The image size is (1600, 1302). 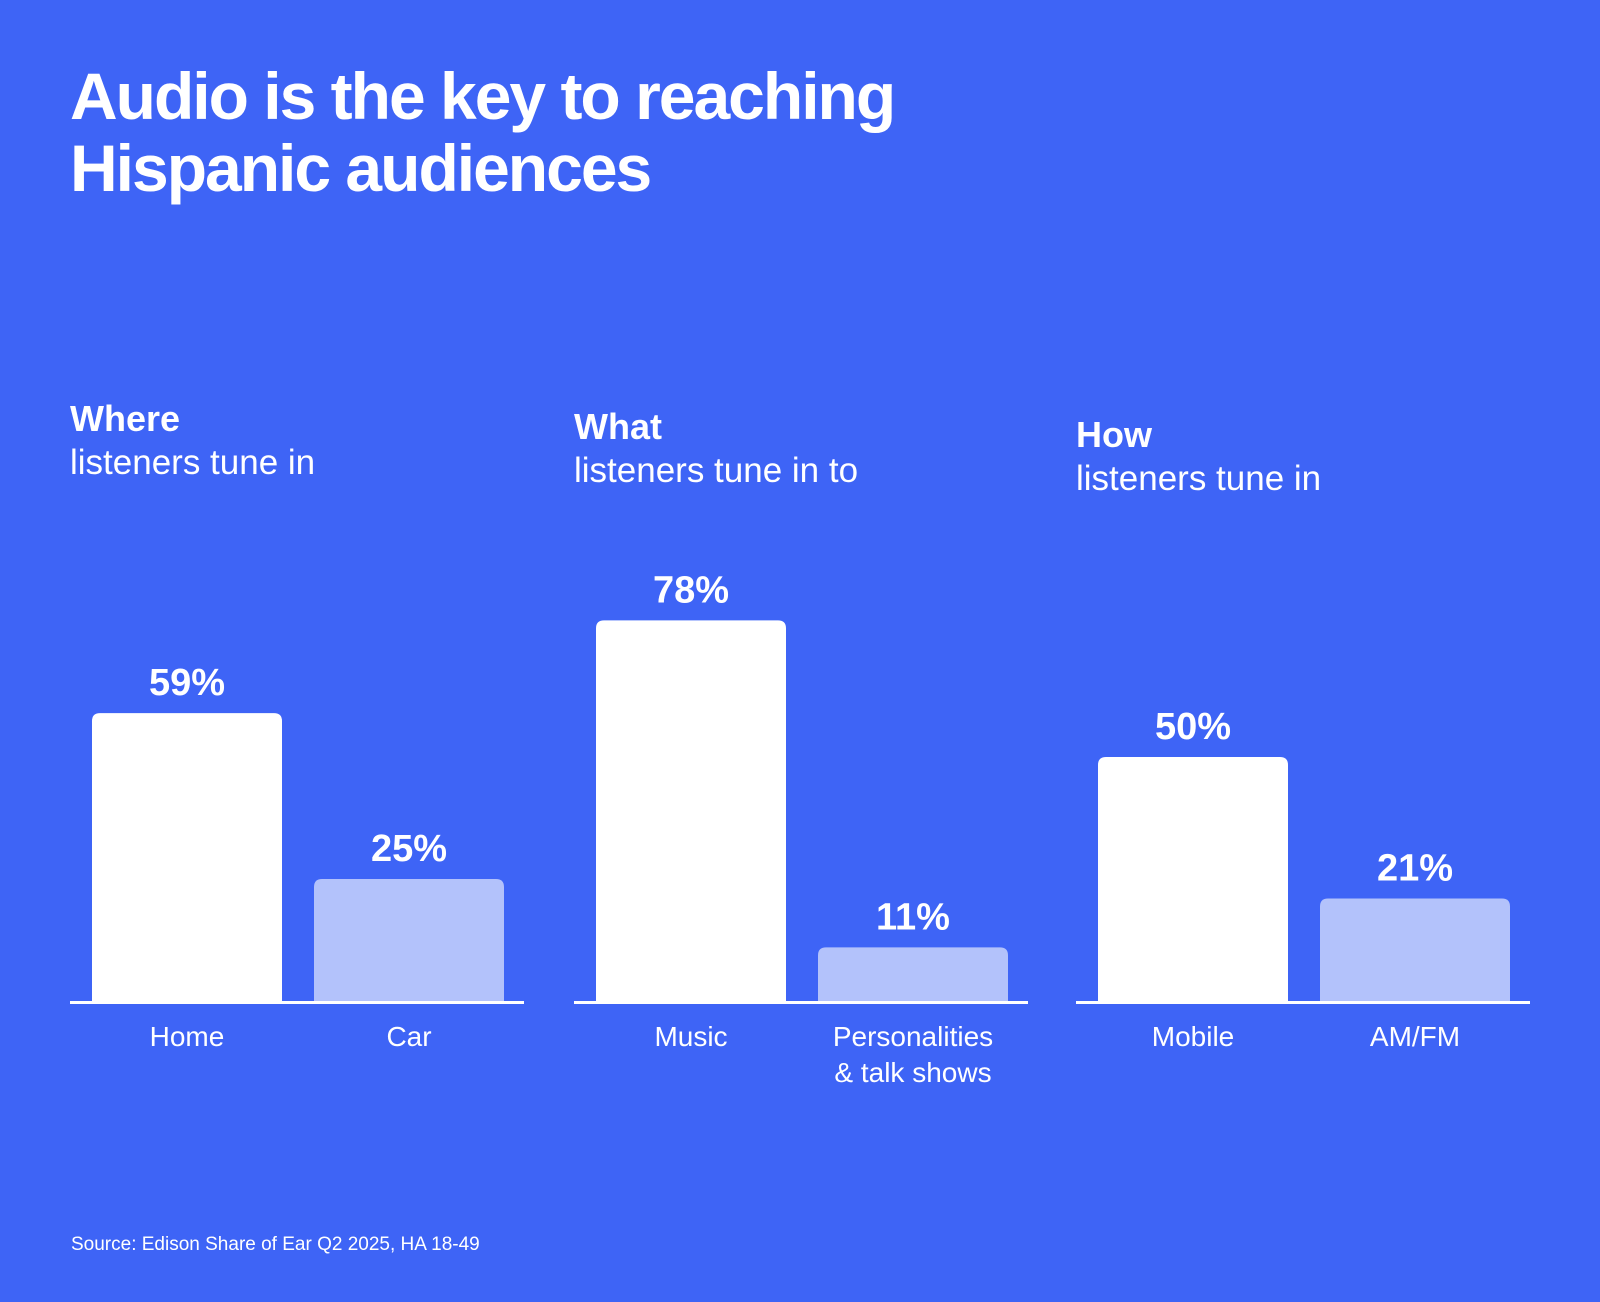 I want to click on bar-plot: 50% Mobile 21% AM/FM, so click(x=1303, y=879).